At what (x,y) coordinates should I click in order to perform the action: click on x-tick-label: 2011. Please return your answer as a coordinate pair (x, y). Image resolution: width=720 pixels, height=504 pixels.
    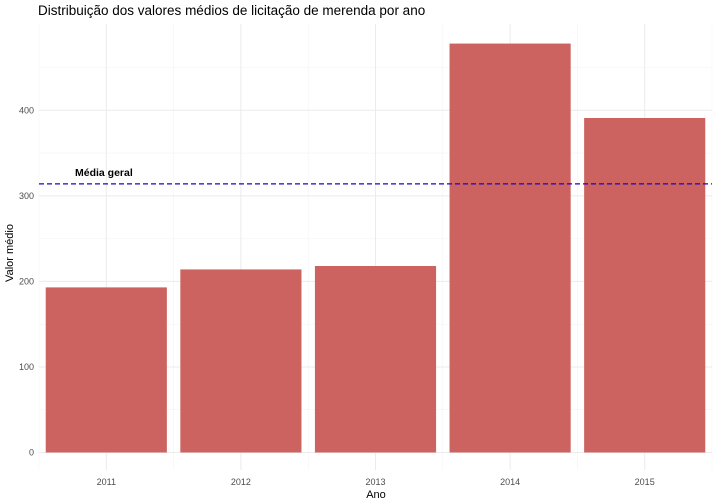
    Looking at the image, I should click on (106, 482).